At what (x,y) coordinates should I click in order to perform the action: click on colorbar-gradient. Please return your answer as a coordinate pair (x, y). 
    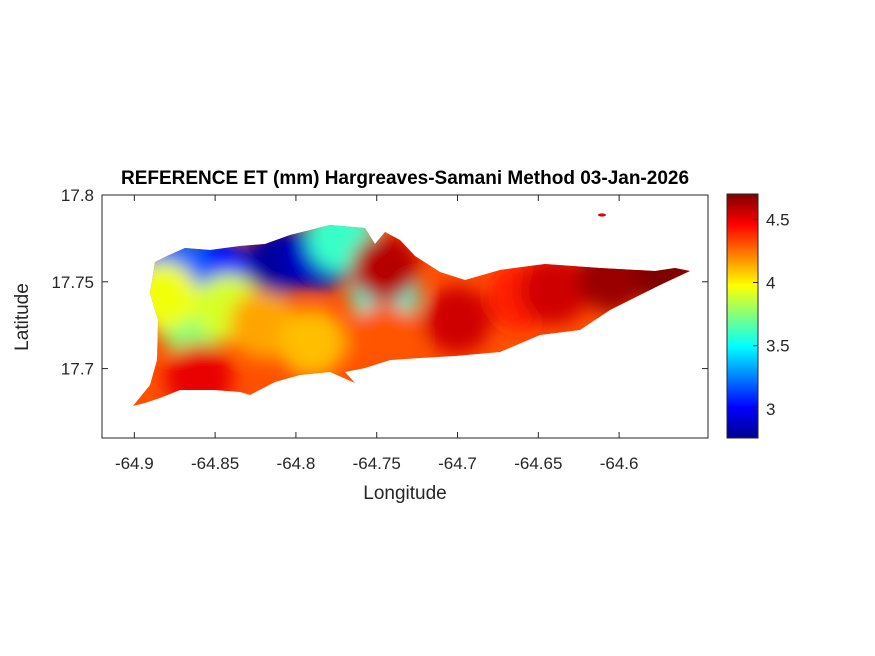
    Looking at the image, I should click on (742, 316).